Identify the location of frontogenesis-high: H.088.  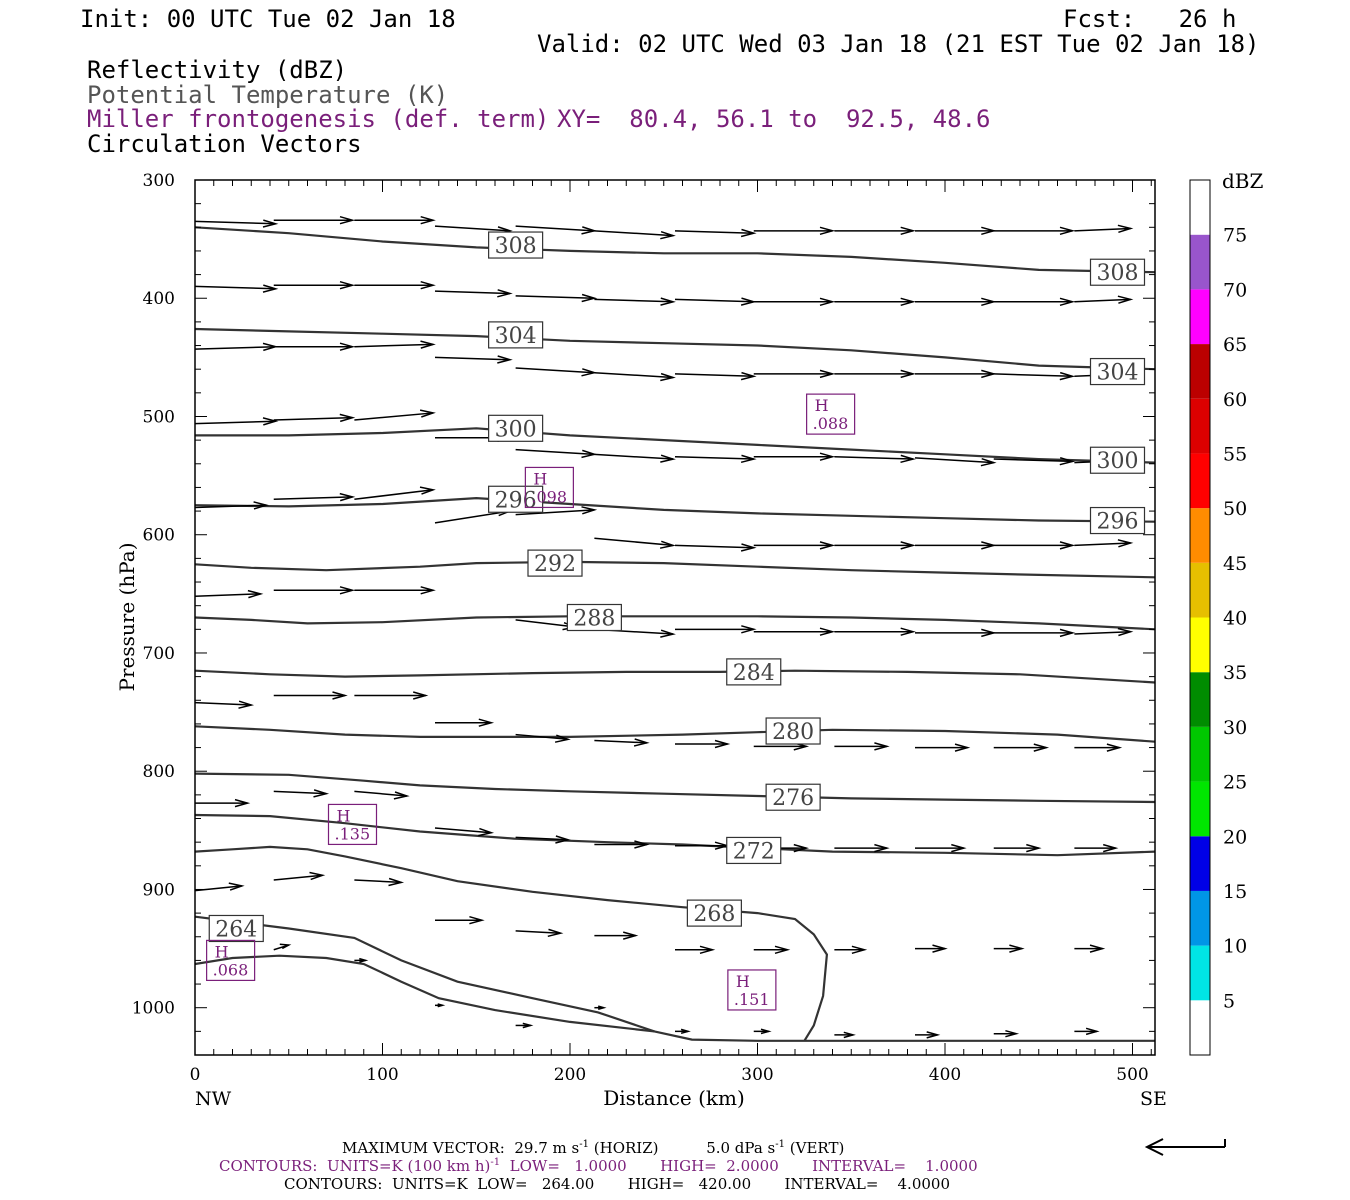
(831, 414).